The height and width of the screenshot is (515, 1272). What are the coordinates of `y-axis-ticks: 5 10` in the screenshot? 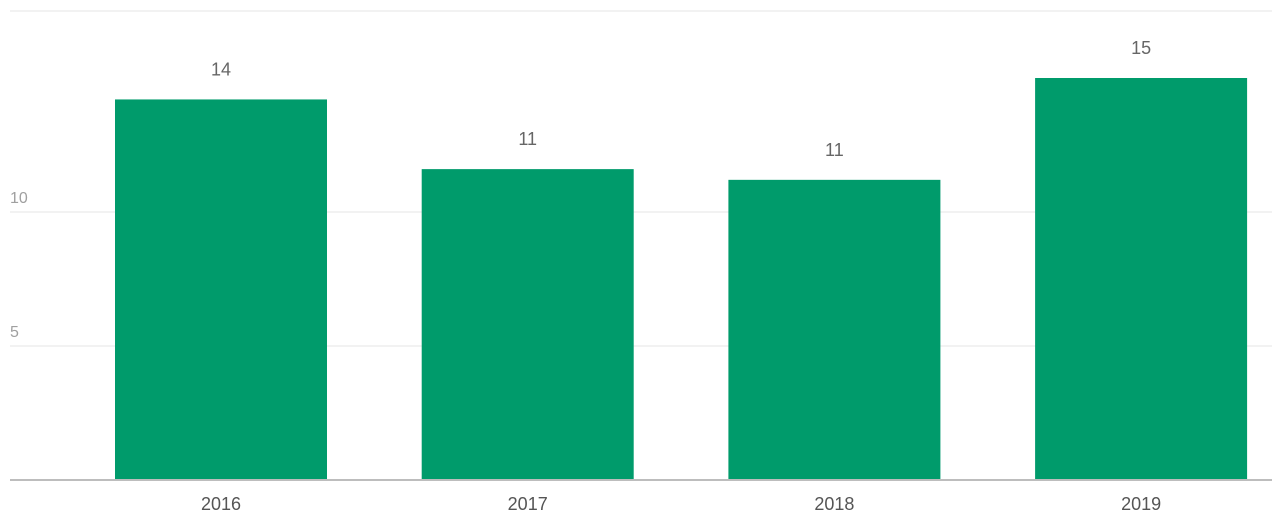 It's located at (19, 265).